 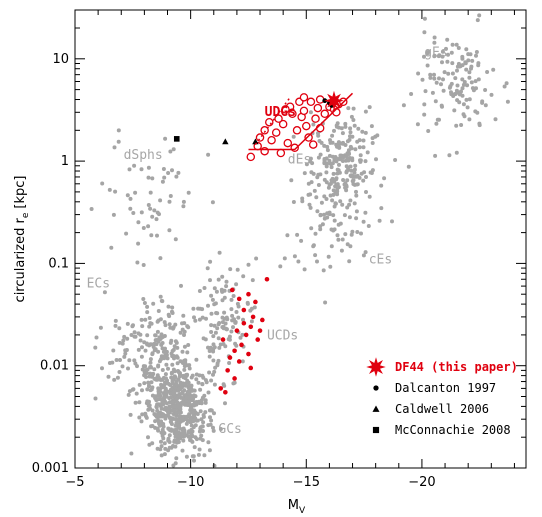 What do you see at coordinates (20, 260) in the screenshot?
I see `y-axis-label-main: circularized r` at bounding box center [20, 260].